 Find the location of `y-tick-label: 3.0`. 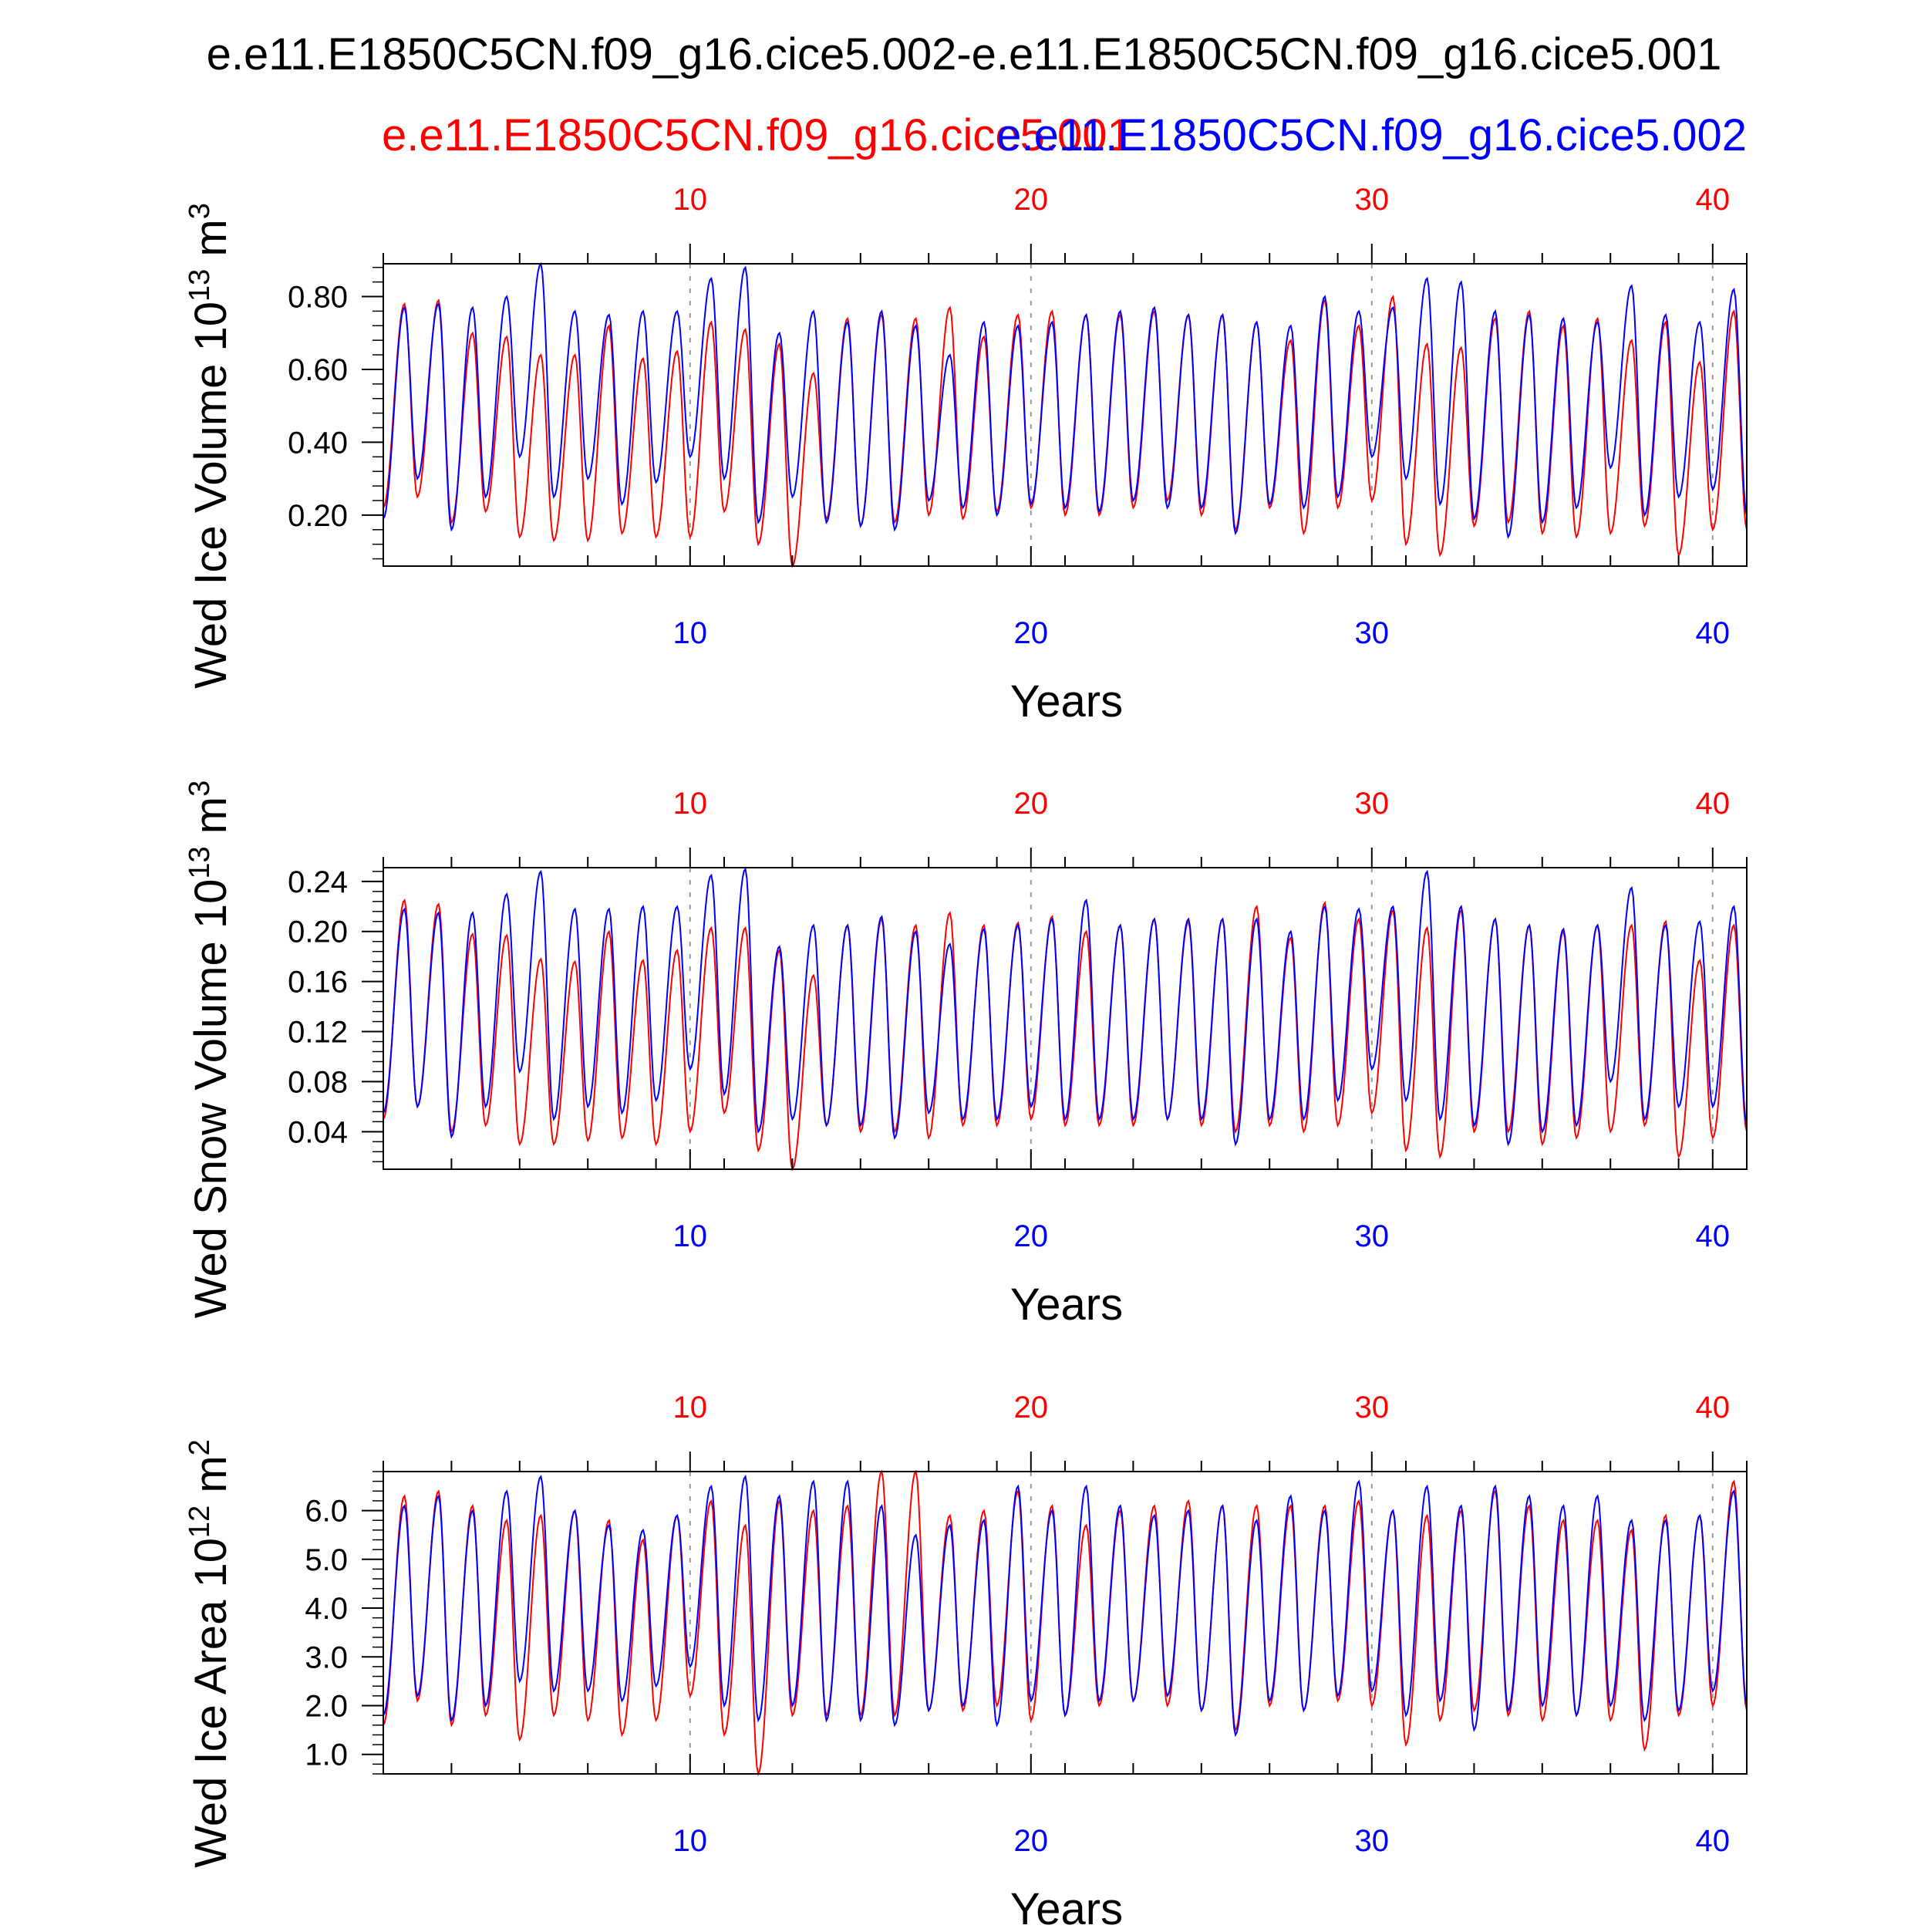

y-tick-label: 3.0 is located at coordinates (327, 1657).